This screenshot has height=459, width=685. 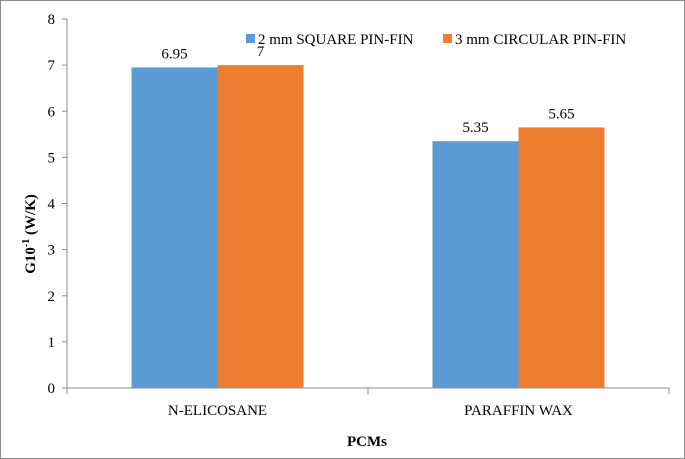 I want to click on y-tick-label: 4, so click(x=52, y=205).